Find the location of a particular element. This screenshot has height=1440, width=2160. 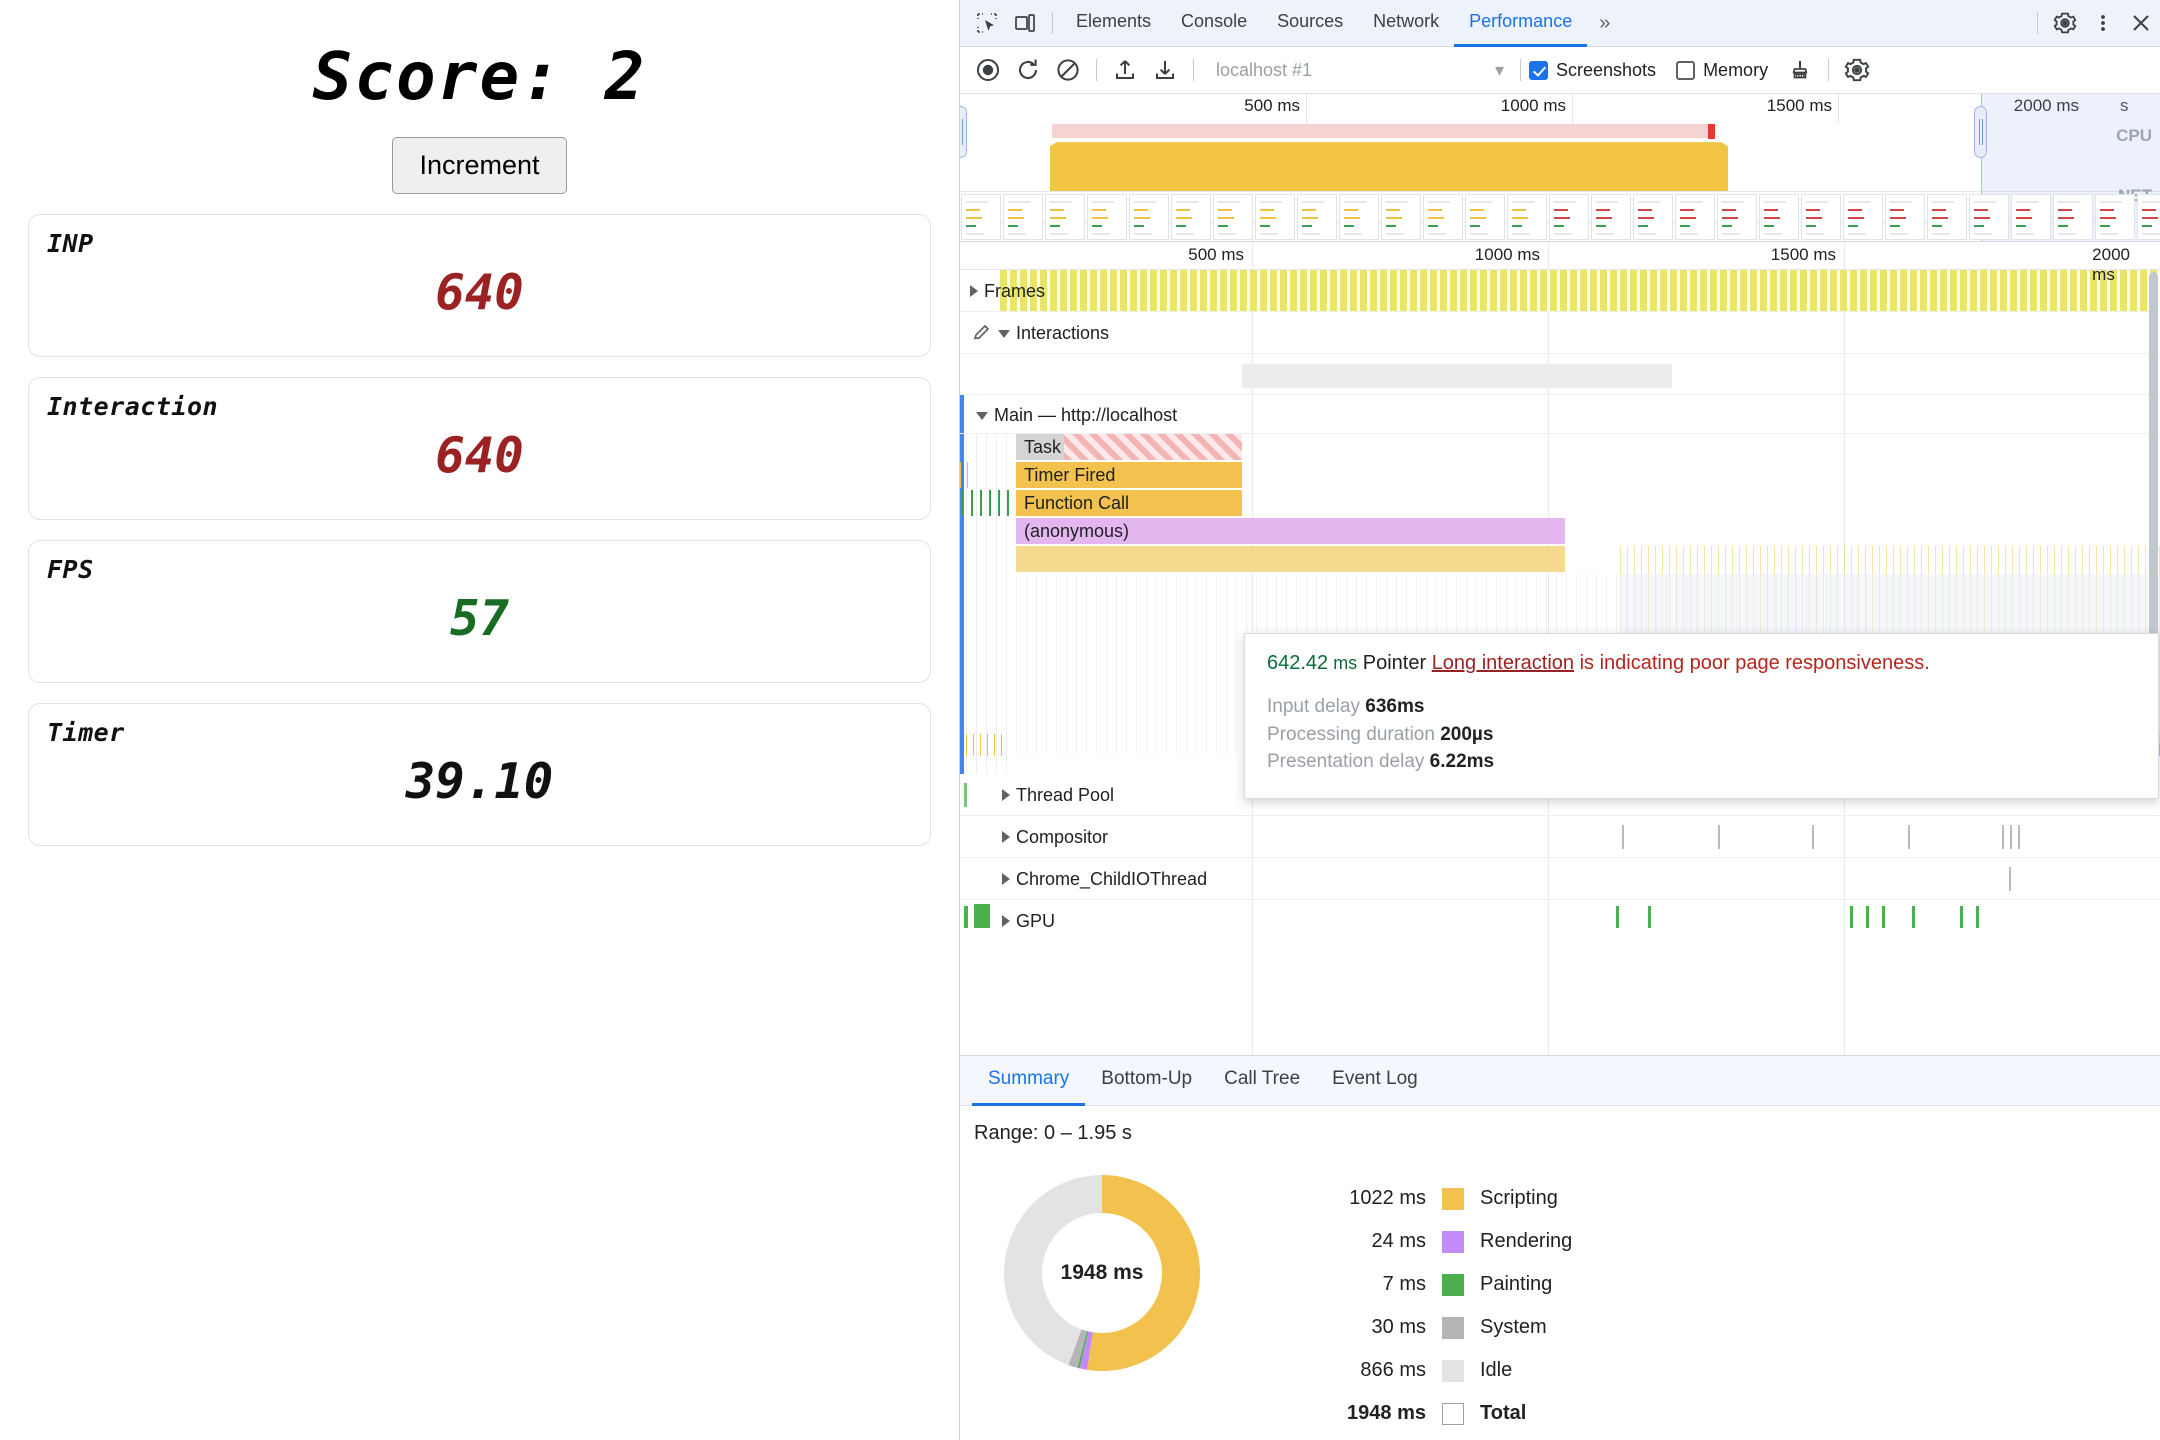

close-icon is located at coordinates (2141, 23).